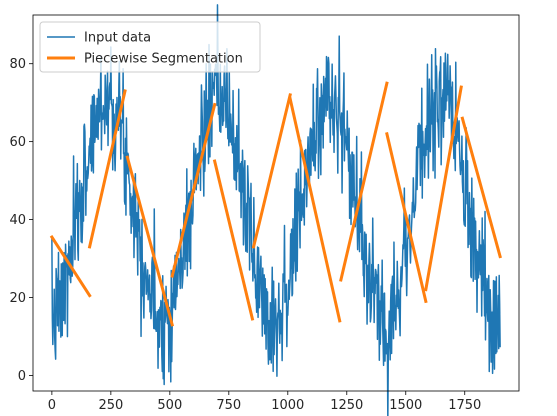 The image size is (557, 416). What do you see at coordinates (163, 59) in the screenshot?
I see `legend-piecewise-segmentation-label: Piecewise Segmentation` at bounding box center [163, 59].